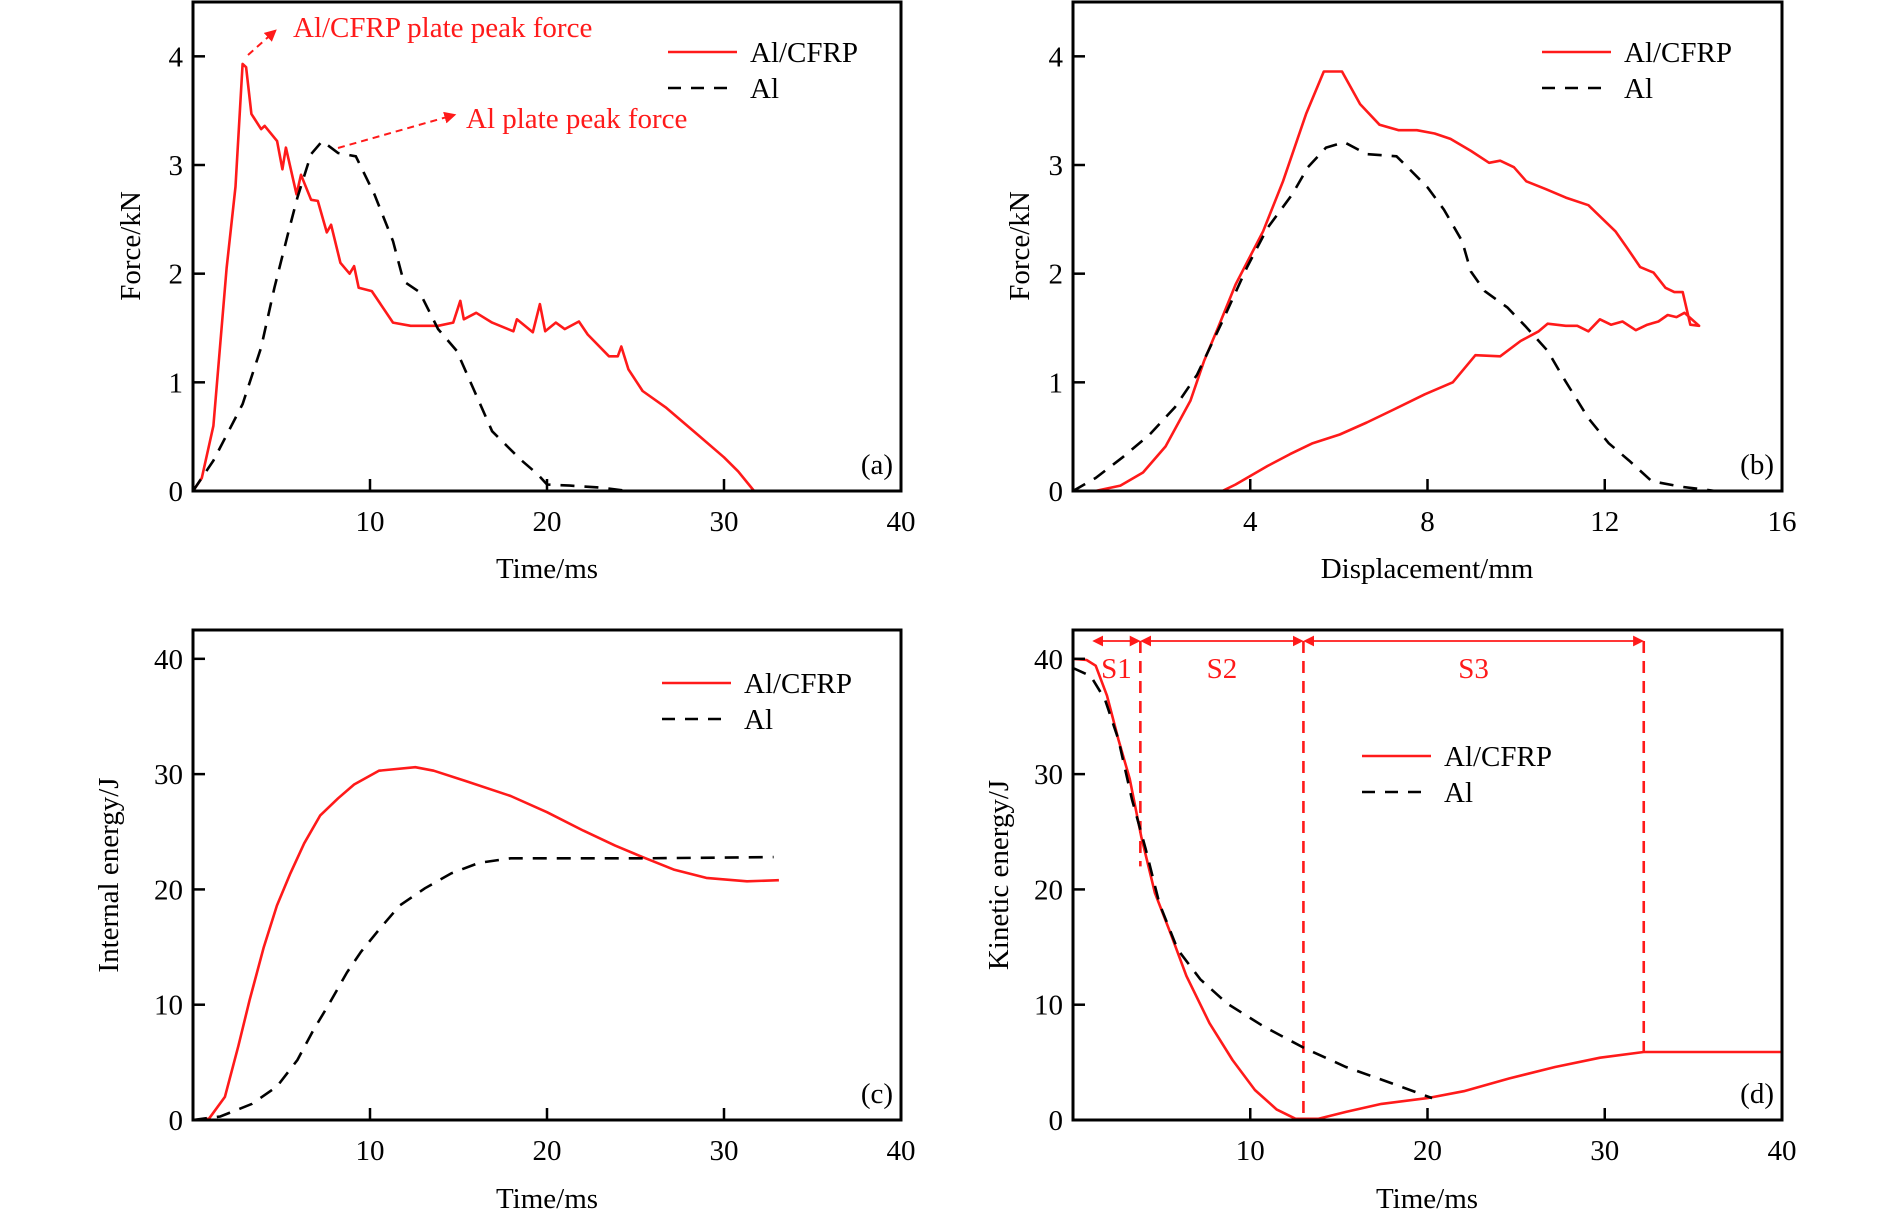 The height and width of the screenshot is (1214, 1890). I want to click on panel-a-ytick-label: 4, so click(176, 57).